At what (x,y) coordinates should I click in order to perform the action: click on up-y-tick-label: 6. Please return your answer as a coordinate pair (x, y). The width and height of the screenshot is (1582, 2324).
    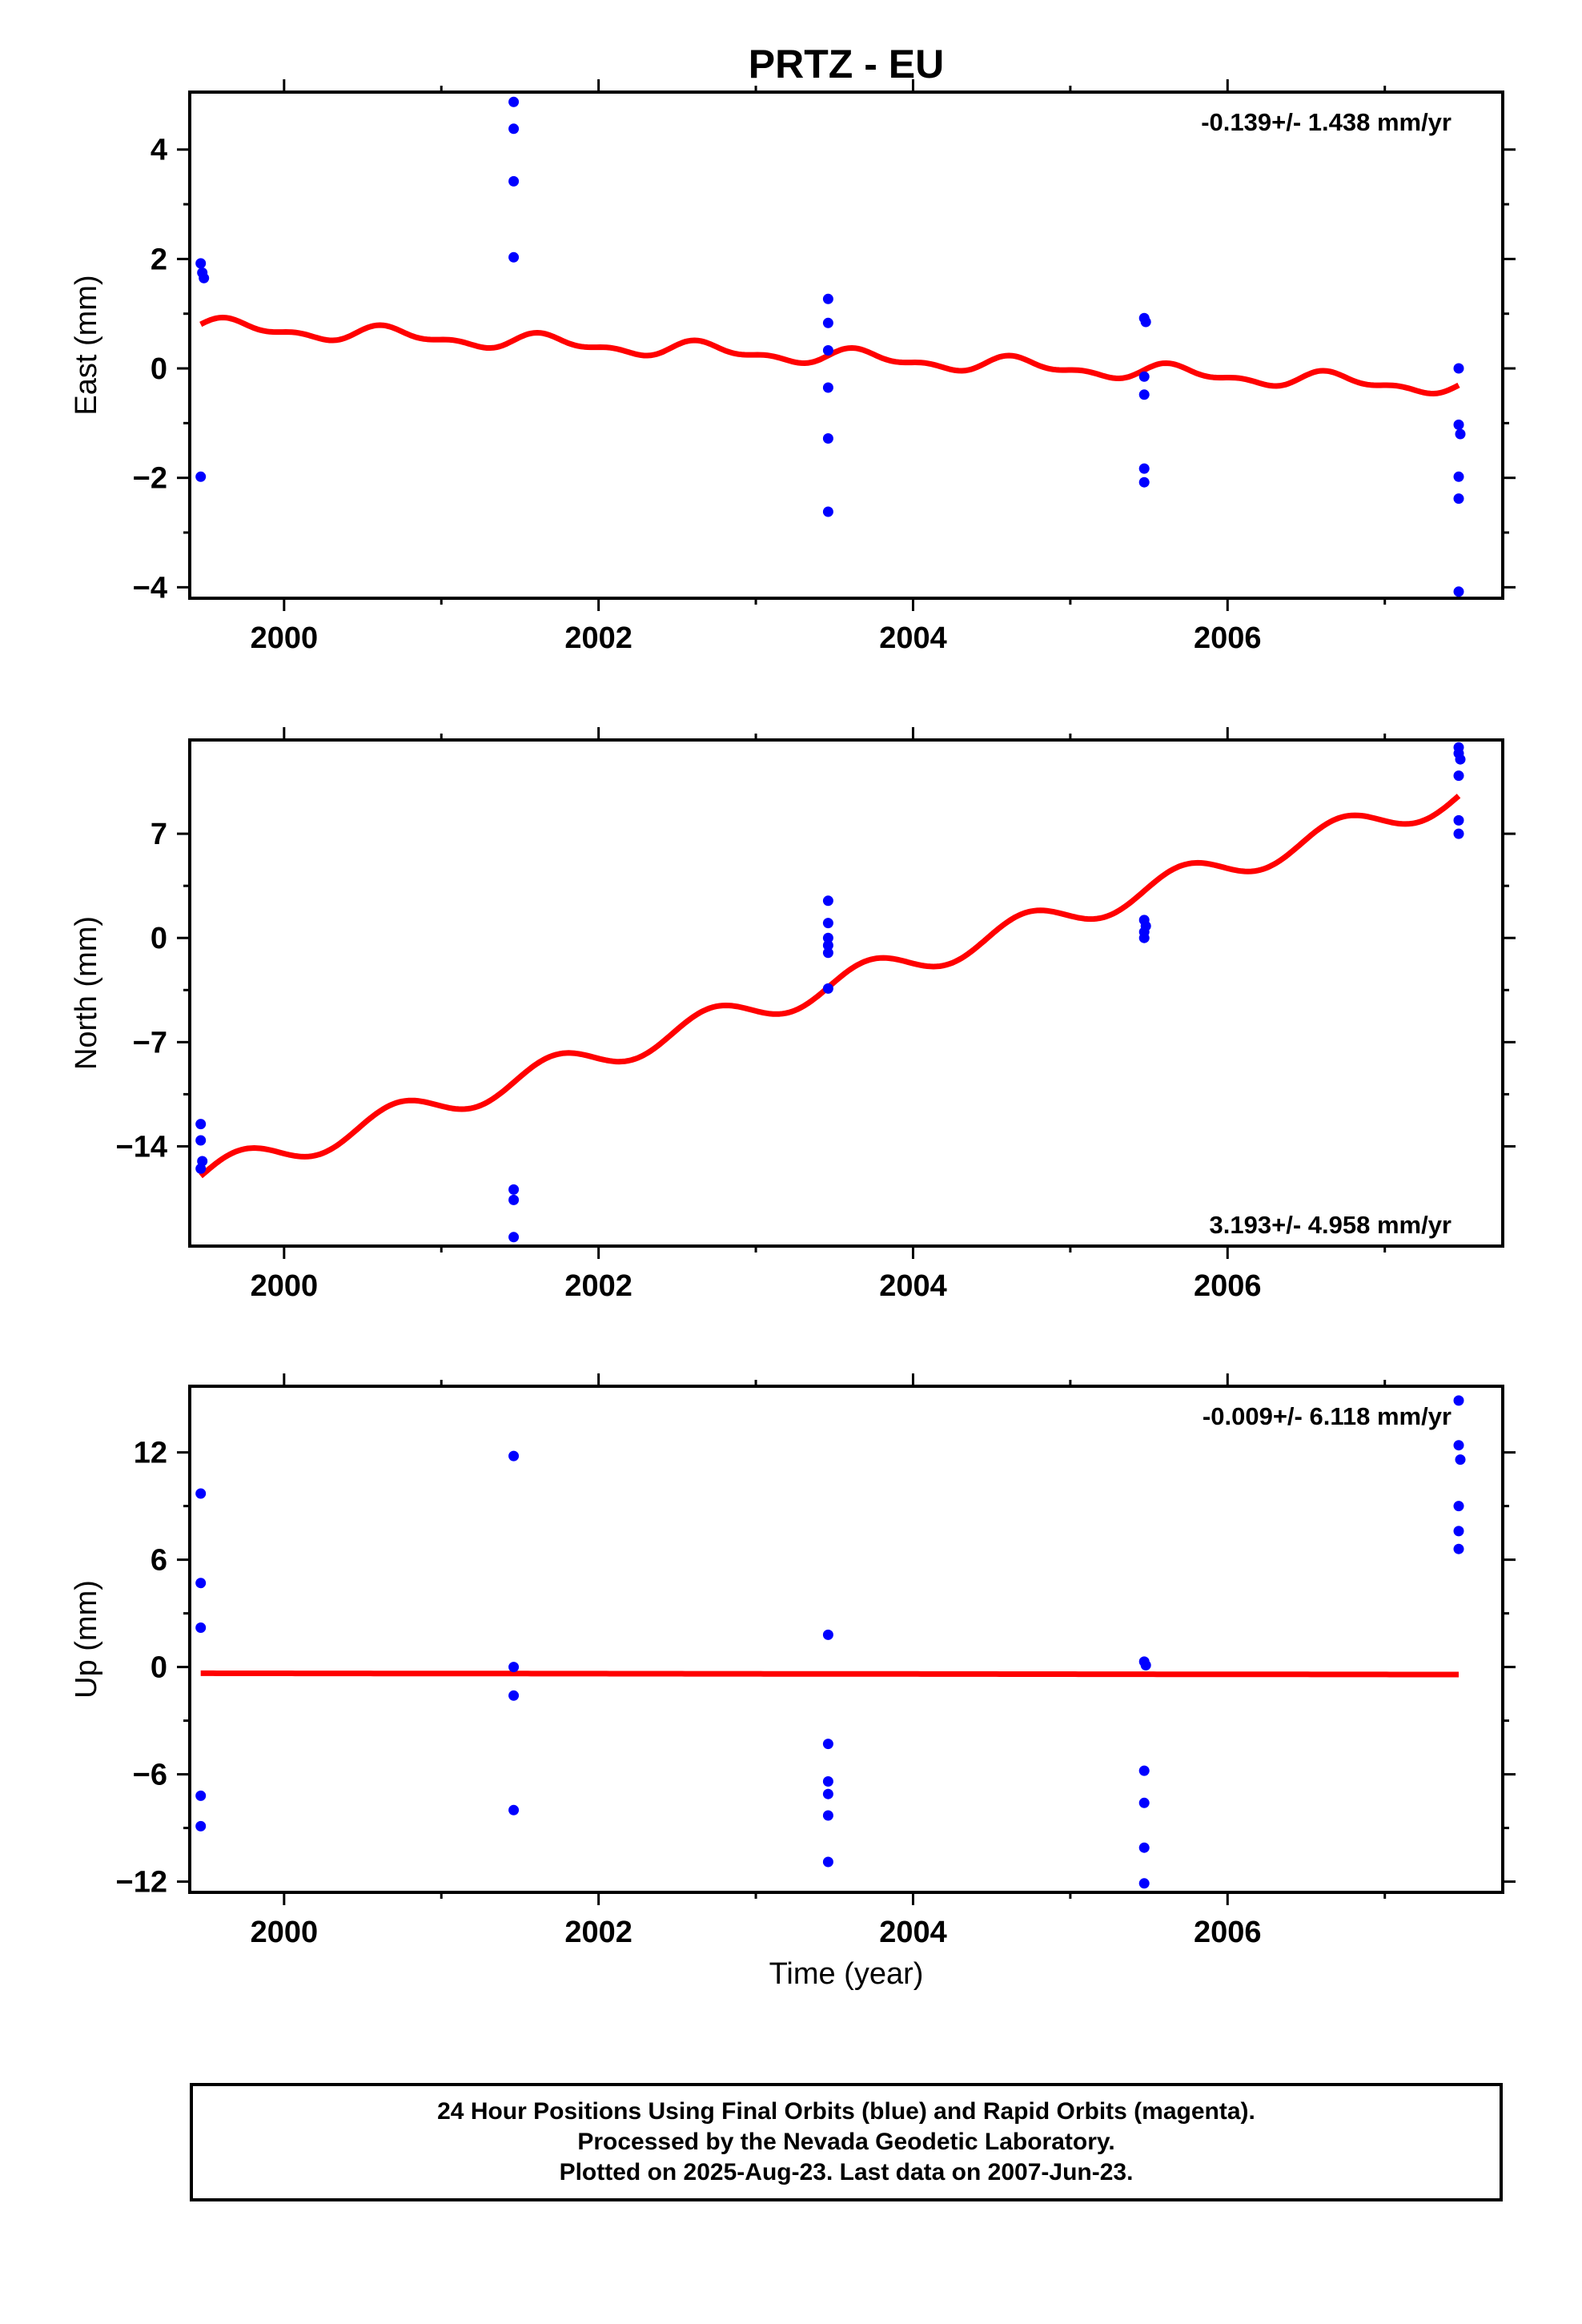
    Looking at the image, I should click on (159, 1561).